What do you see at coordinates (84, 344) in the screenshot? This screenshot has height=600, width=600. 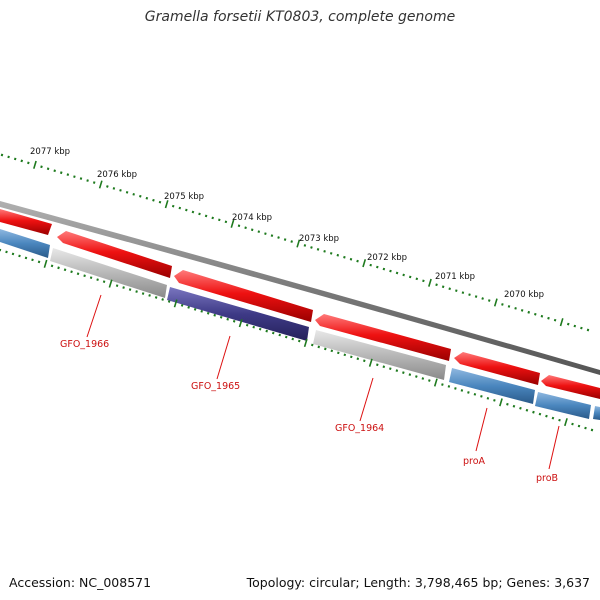 I see `gene-label-gfo-1966: GFO_1966` at bounding box center [84, 344].